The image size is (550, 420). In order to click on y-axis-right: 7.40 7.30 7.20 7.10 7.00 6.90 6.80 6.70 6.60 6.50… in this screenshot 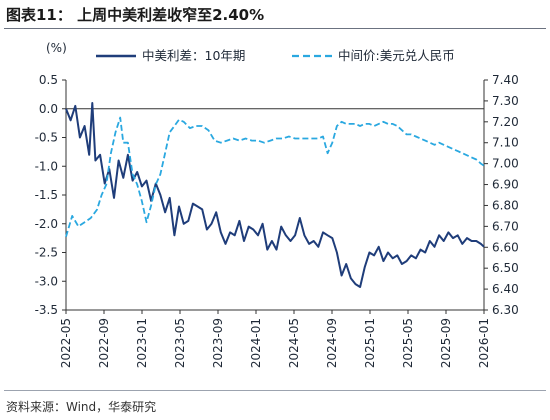, I will do `click(501, 195)`.